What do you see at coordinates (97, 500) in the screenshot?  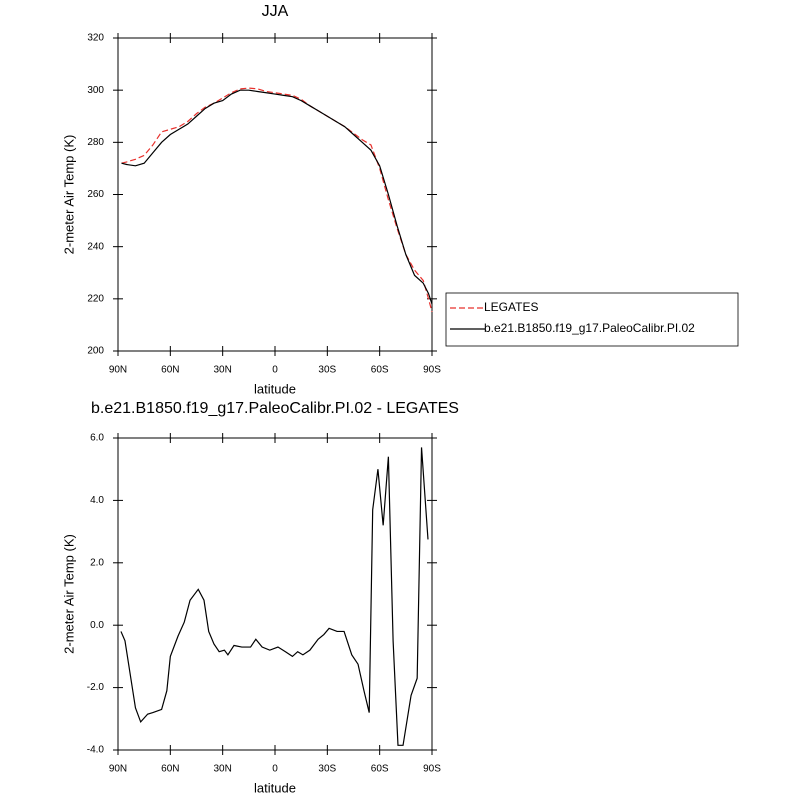 I see `y-tick-label: 4.0` at bounding box center [97, 500].